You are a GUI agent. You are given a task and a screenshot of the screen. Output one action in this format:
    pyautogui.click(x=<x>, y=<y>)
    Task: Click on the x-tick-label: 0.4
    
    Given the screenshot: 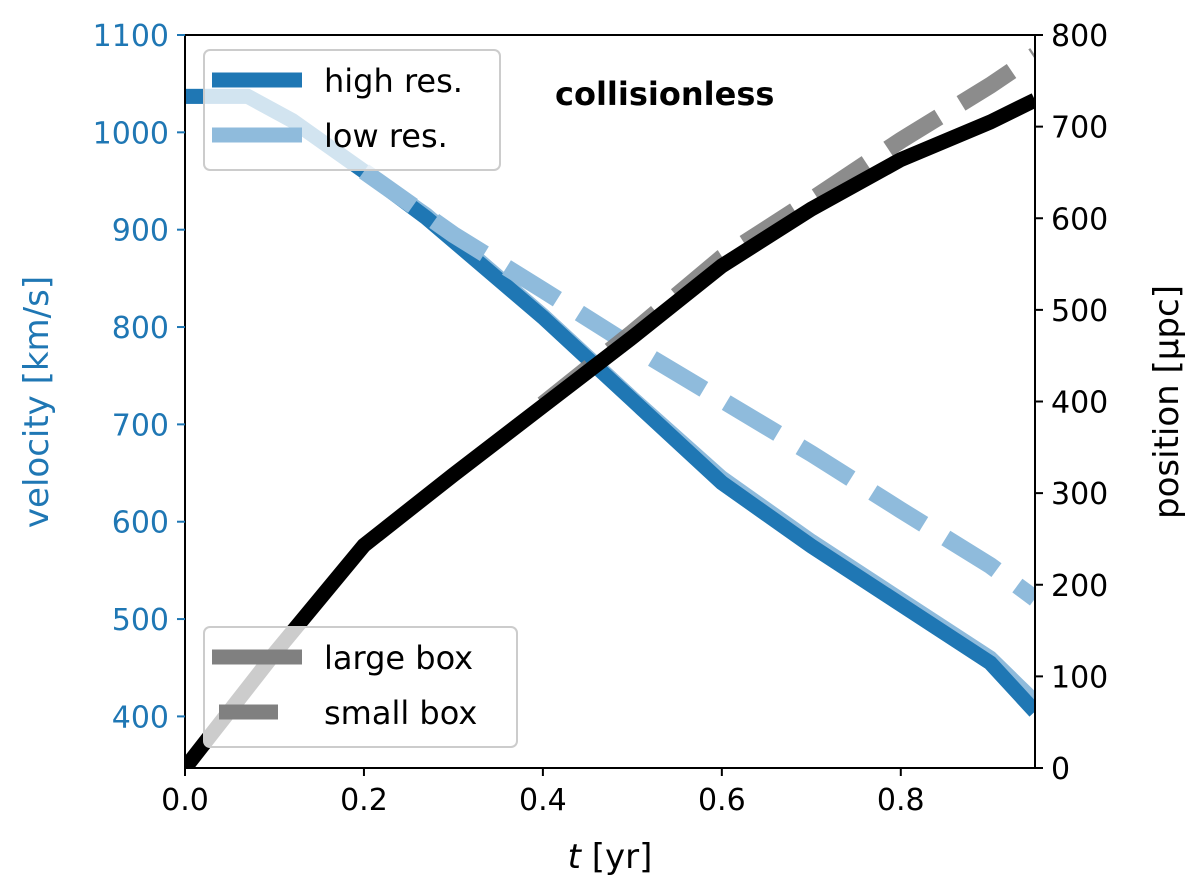 What is the action you would take?
    pyautogui.click(x=543, y=800)
    